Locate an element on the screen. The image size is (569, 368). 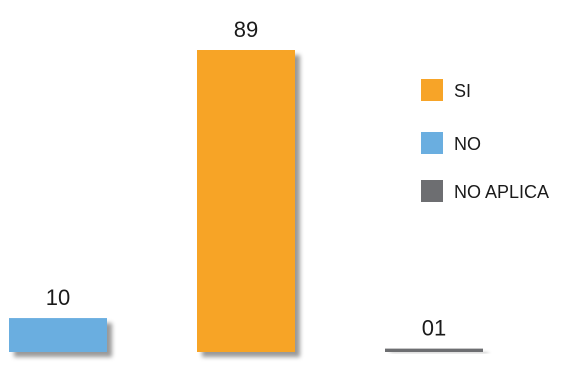
legend-swatch-no-aplica is located at coordinates (432, 191).